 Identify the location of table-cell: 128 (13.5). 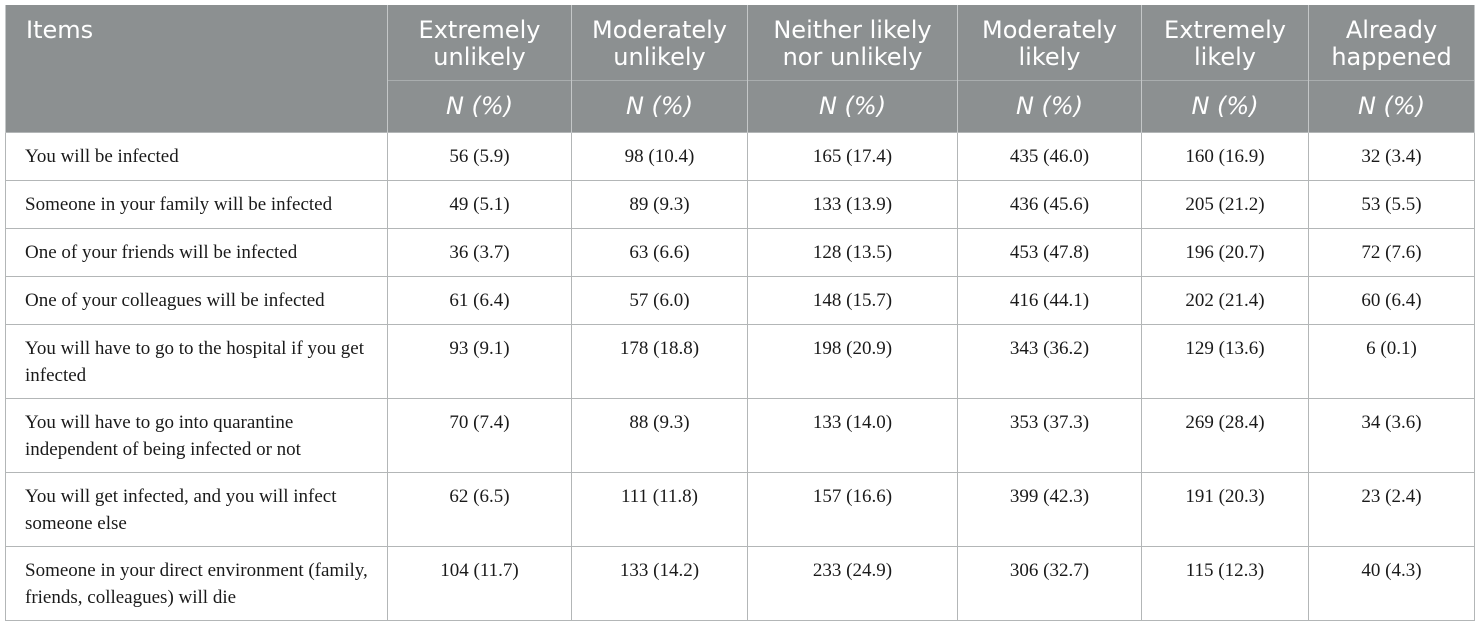
(852, 252).